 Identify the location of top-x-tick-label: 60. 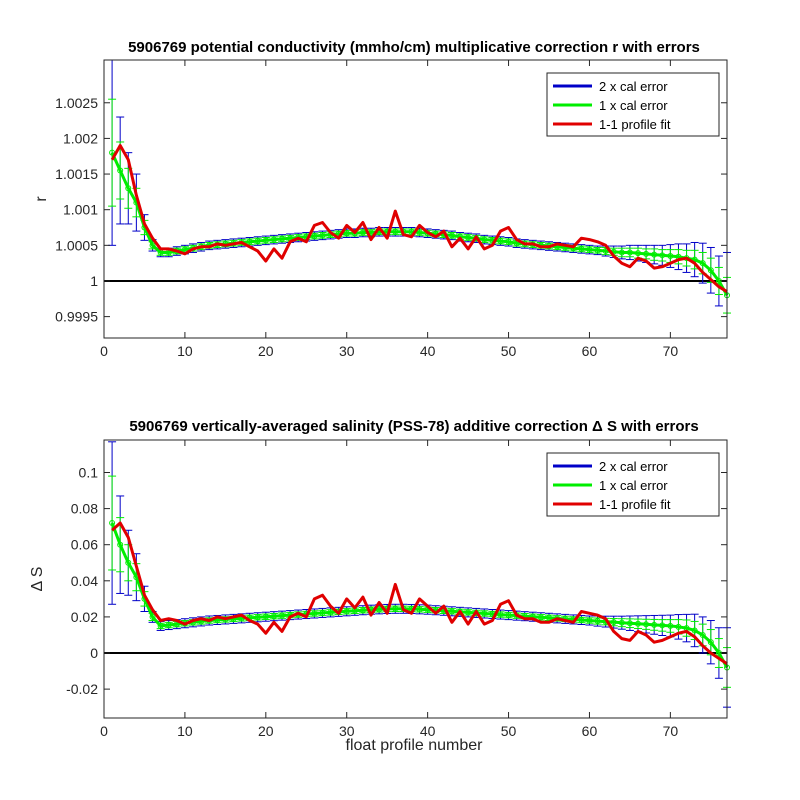
(590, 351).